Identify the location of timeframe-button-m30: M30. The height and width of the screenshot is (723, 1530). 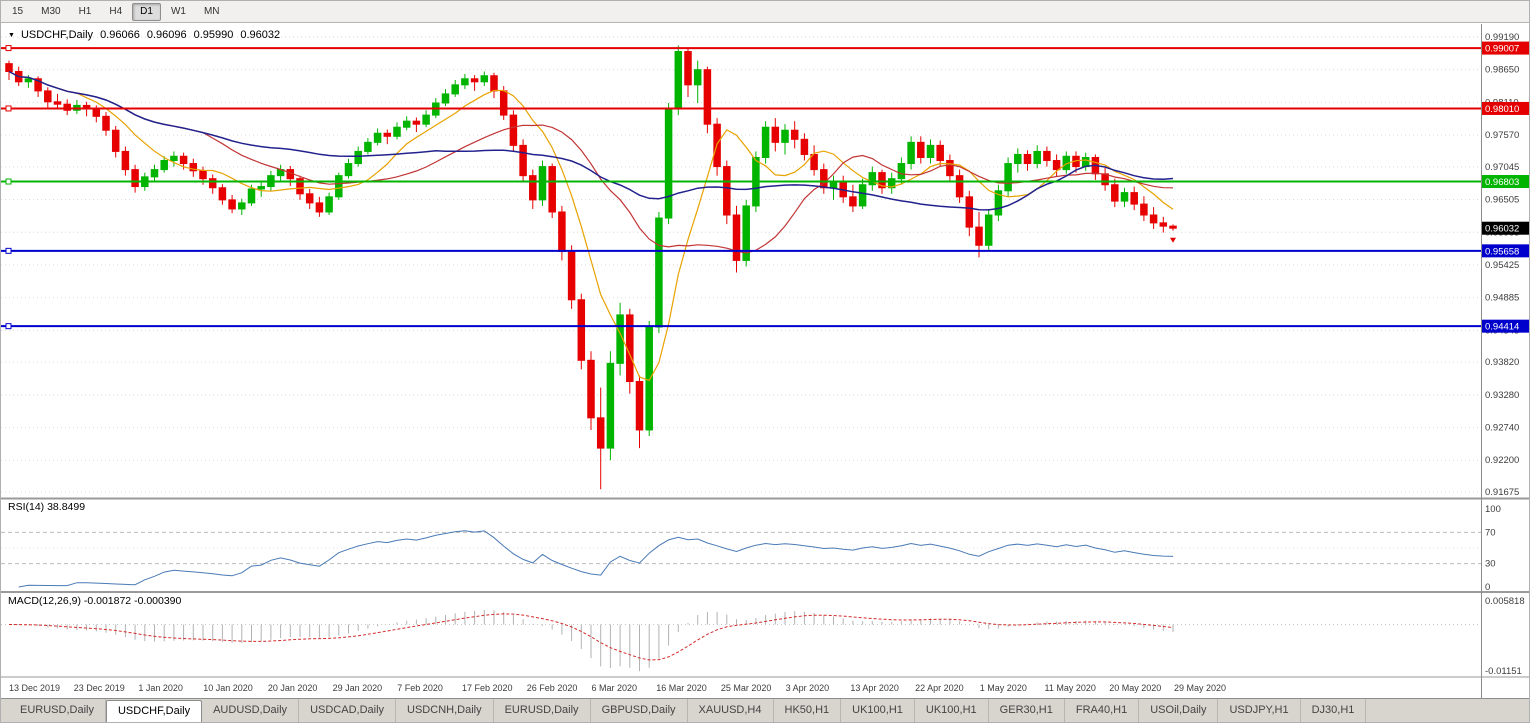
(51, 11).